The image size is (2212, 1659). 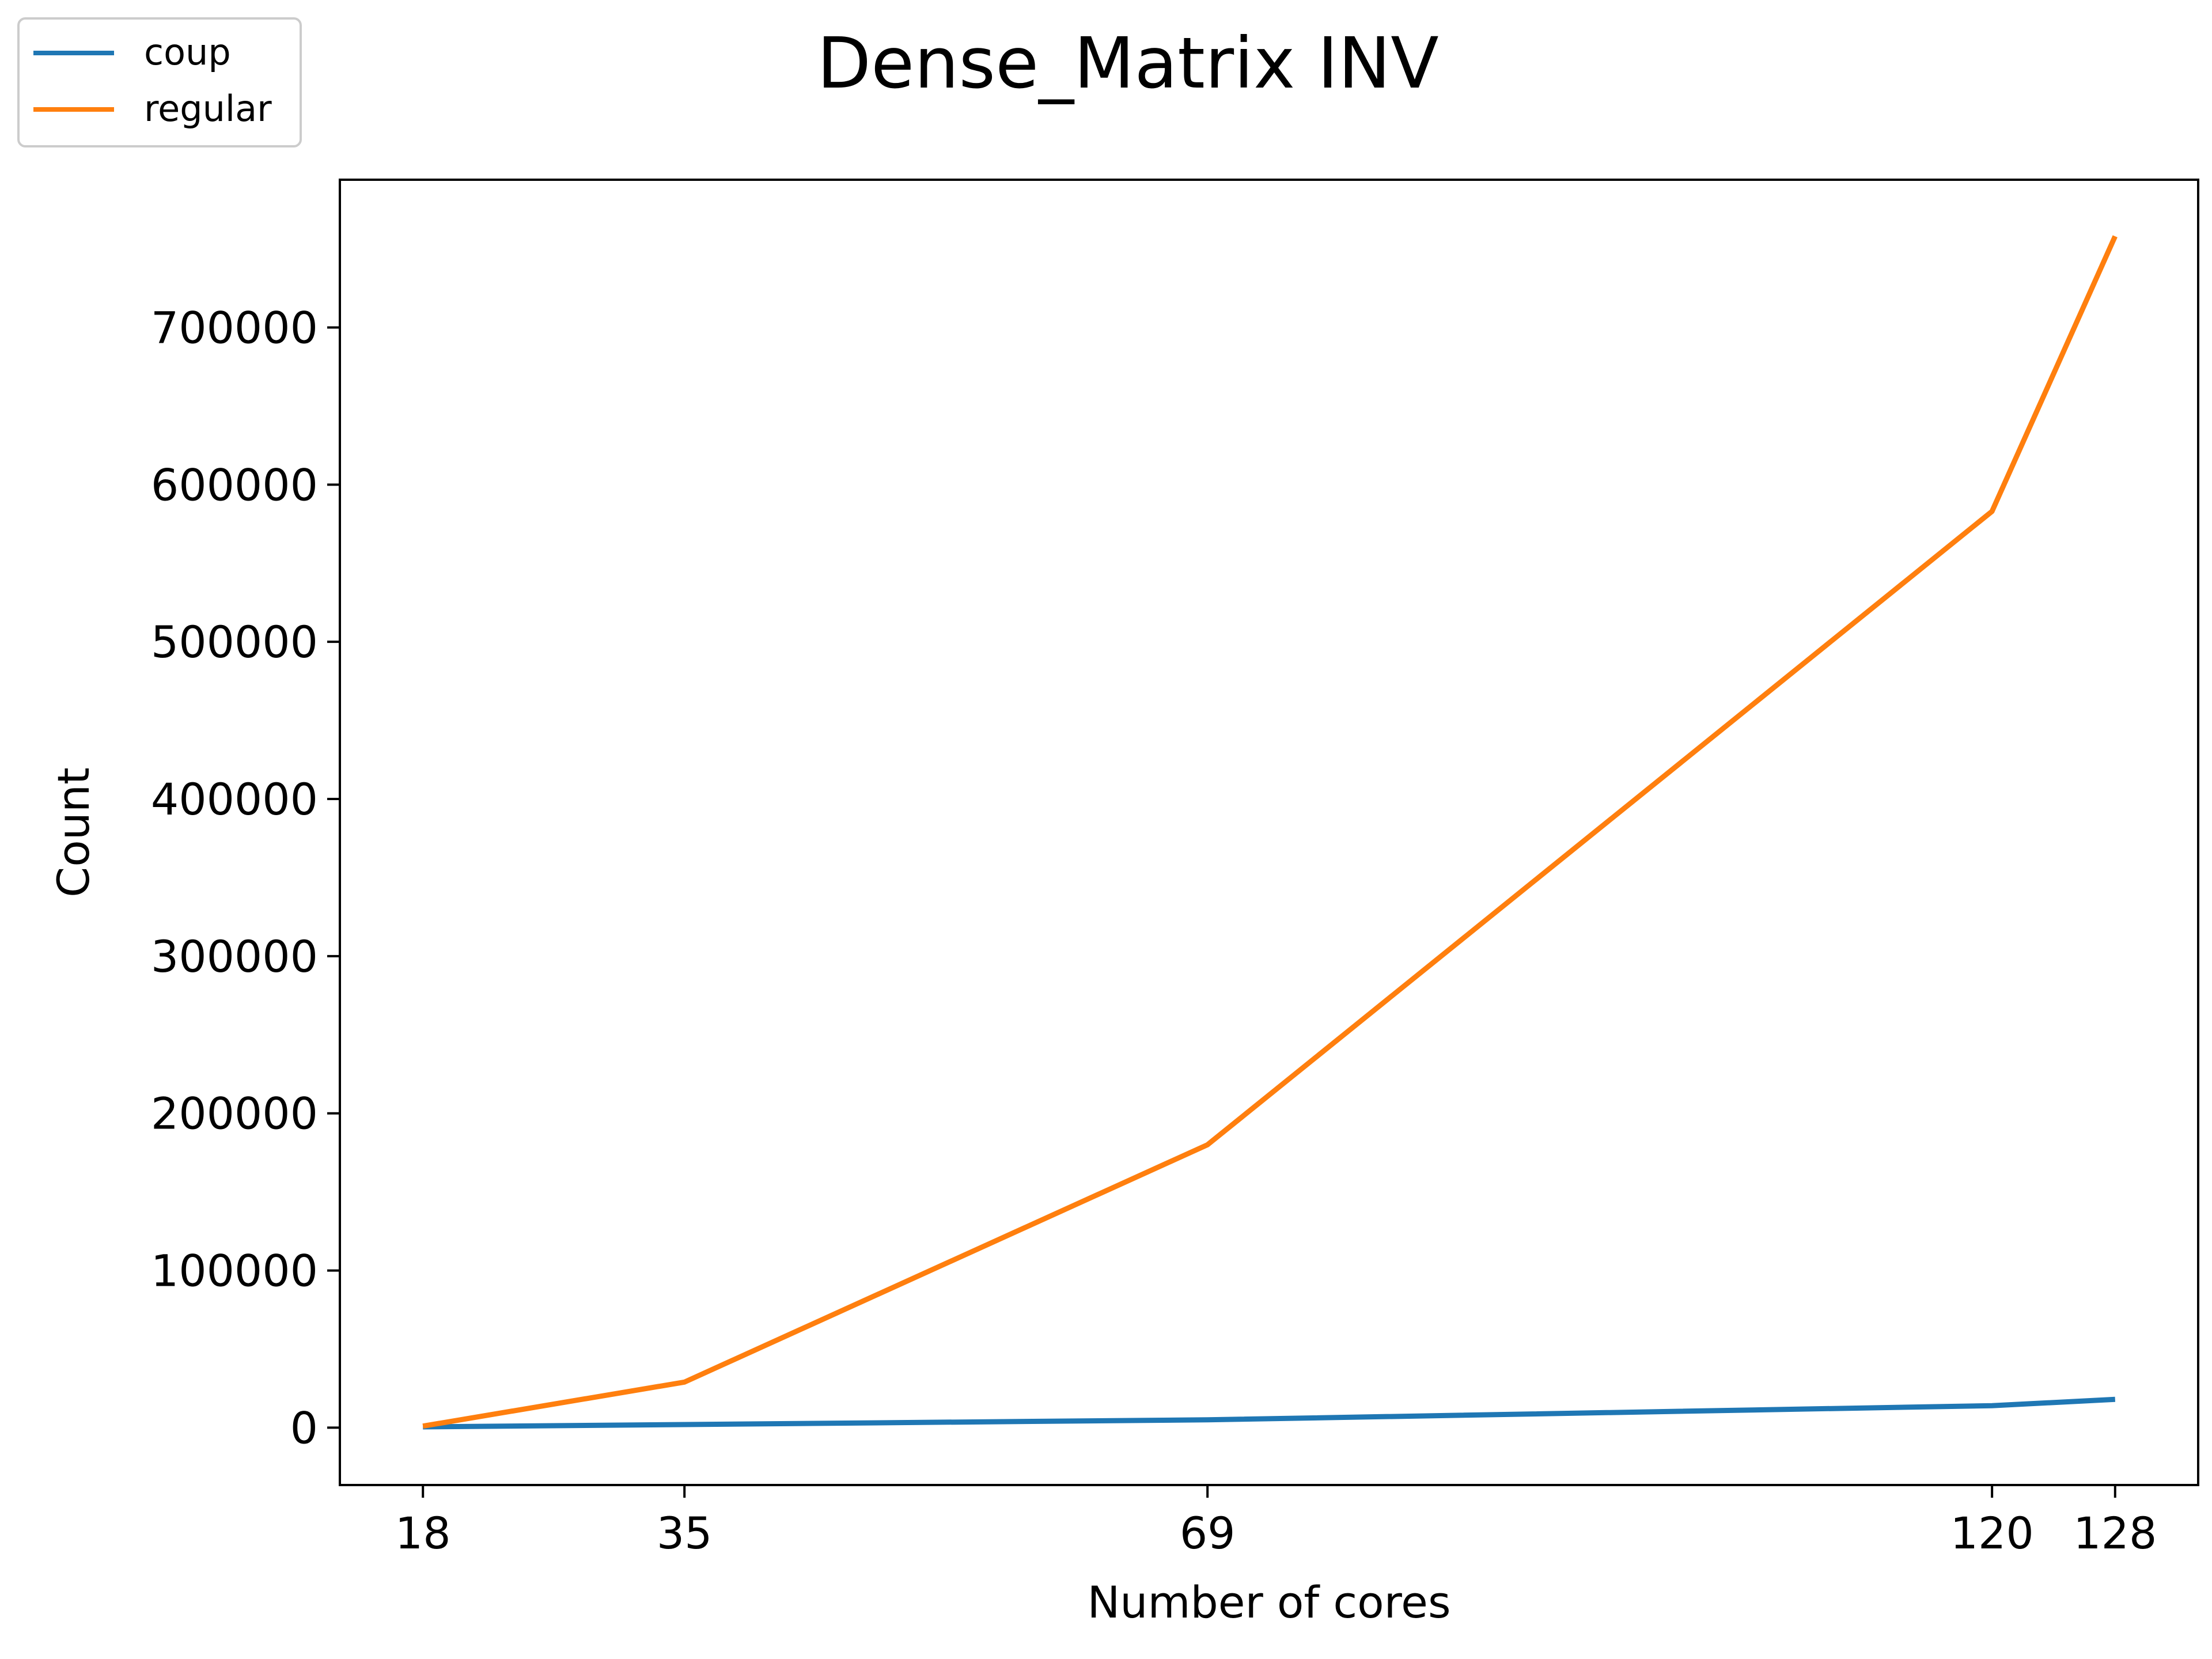 What do you see at coordinates (187, 52) in the screenshot?
I see `legend-coup-label: coup` at bounding box center [187, 52].